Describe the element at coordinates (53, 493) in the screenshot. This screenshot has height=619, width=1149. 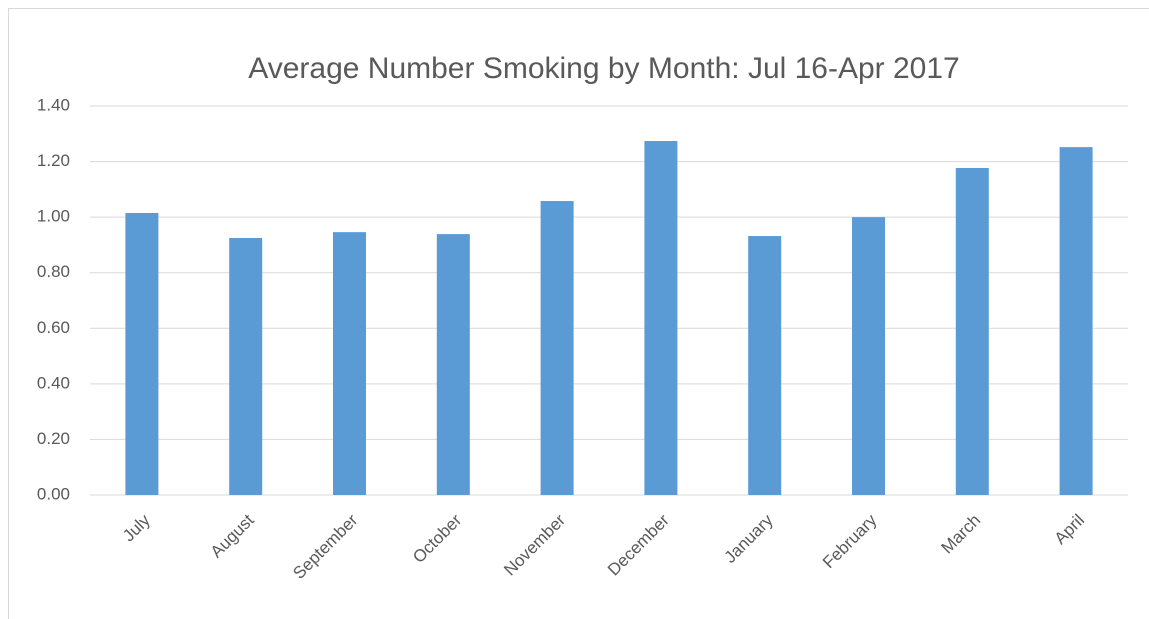
I see `y-tick-label: 0.00` at that location.